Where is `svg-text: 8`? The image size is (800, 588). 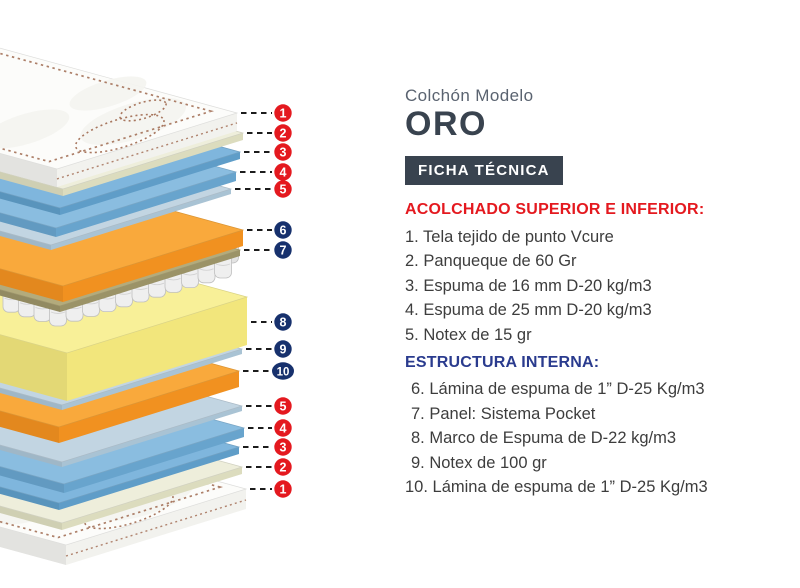 svg-text: 8 is located at coordinates (283, 322).